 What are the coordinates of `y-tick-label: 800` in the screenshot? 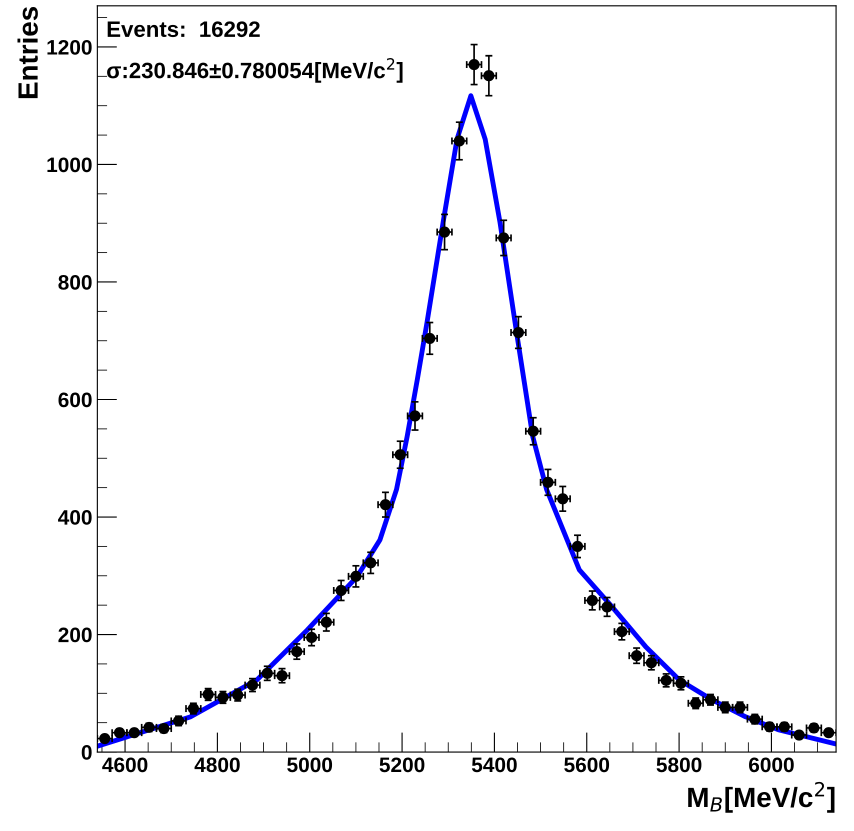 It's located at (75, 282).